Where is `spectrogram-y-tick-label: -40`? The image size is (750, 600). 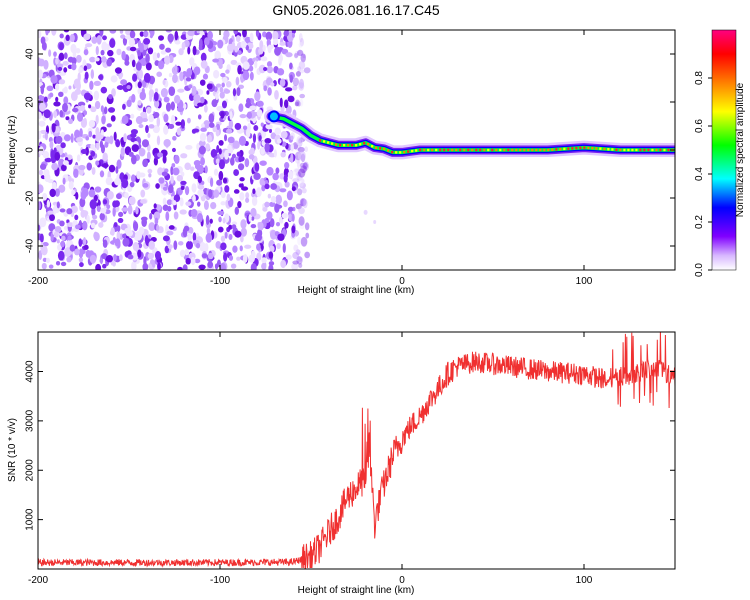 spectrogram-y-tick-label: -40 is located at coordinates (30, 245).